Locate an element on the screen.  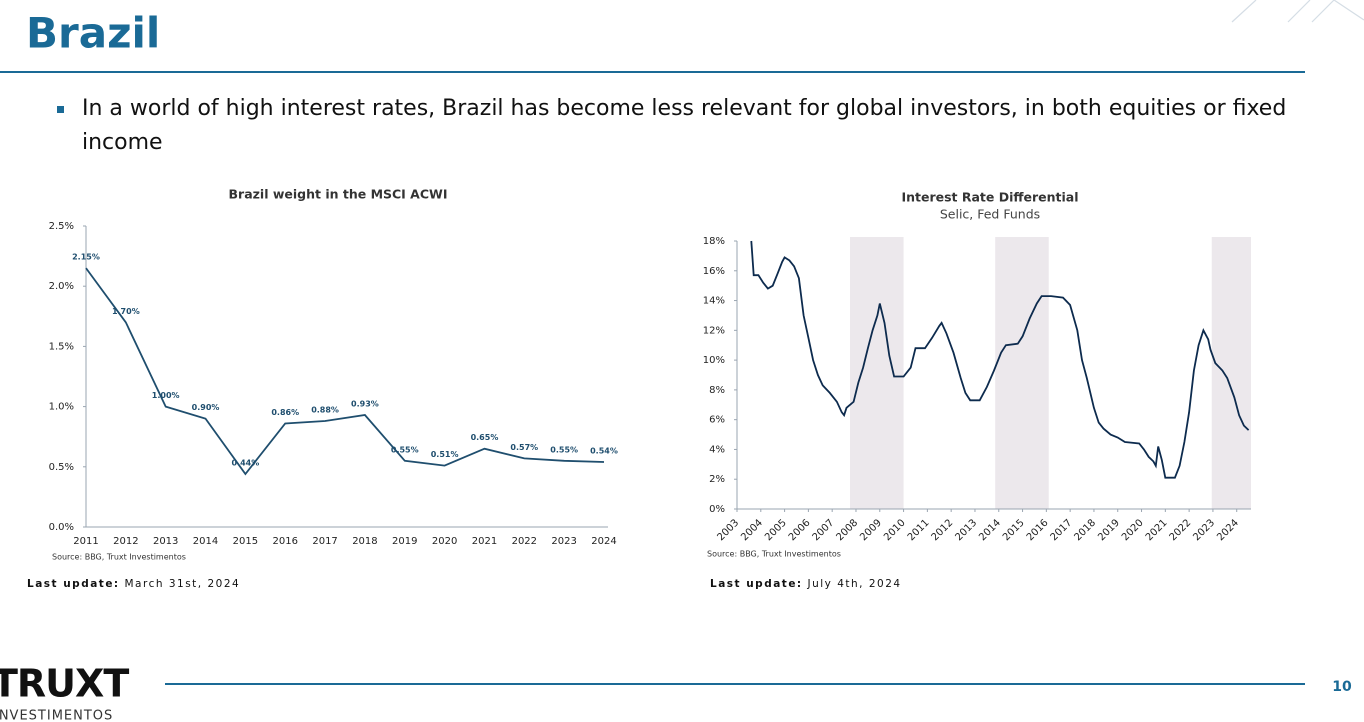
data-label: 0.57% is located at coordinates (524, 447).